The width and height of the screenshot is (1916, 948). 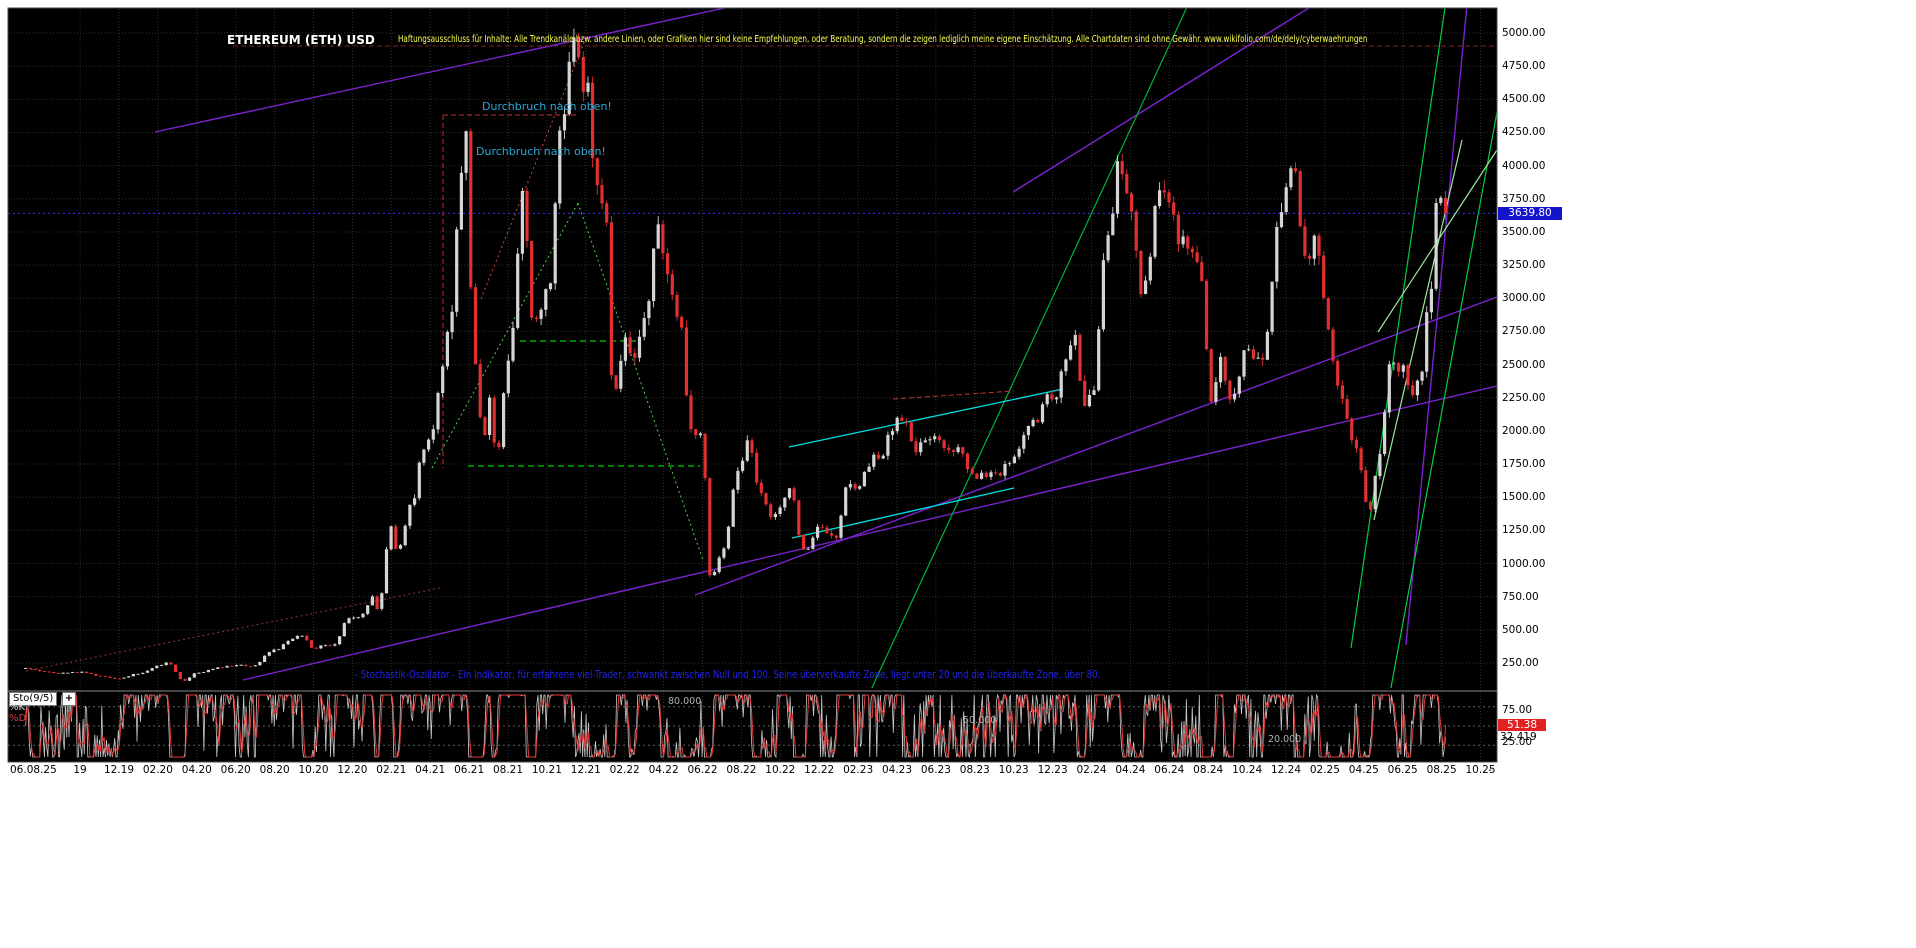 I want to click on cyan-channel-lower, so click(x=903, y=513).